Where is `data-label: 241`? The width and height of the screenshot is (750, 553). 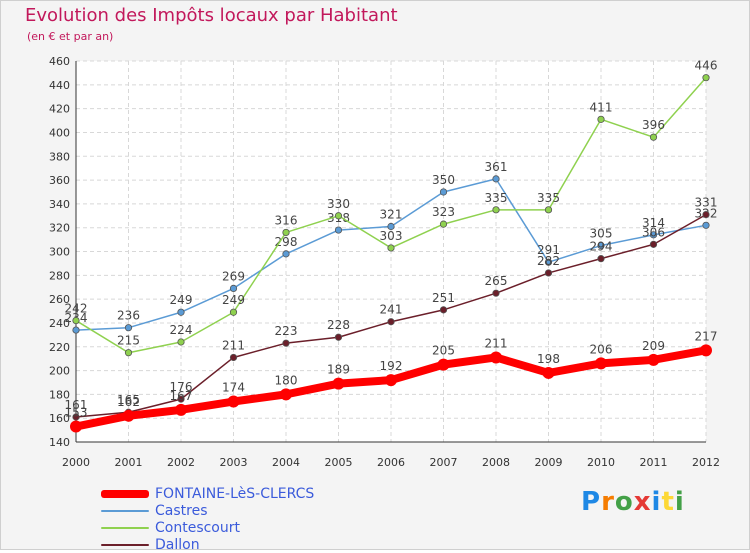
data-label: 241 is located at coordinates (391, 310).